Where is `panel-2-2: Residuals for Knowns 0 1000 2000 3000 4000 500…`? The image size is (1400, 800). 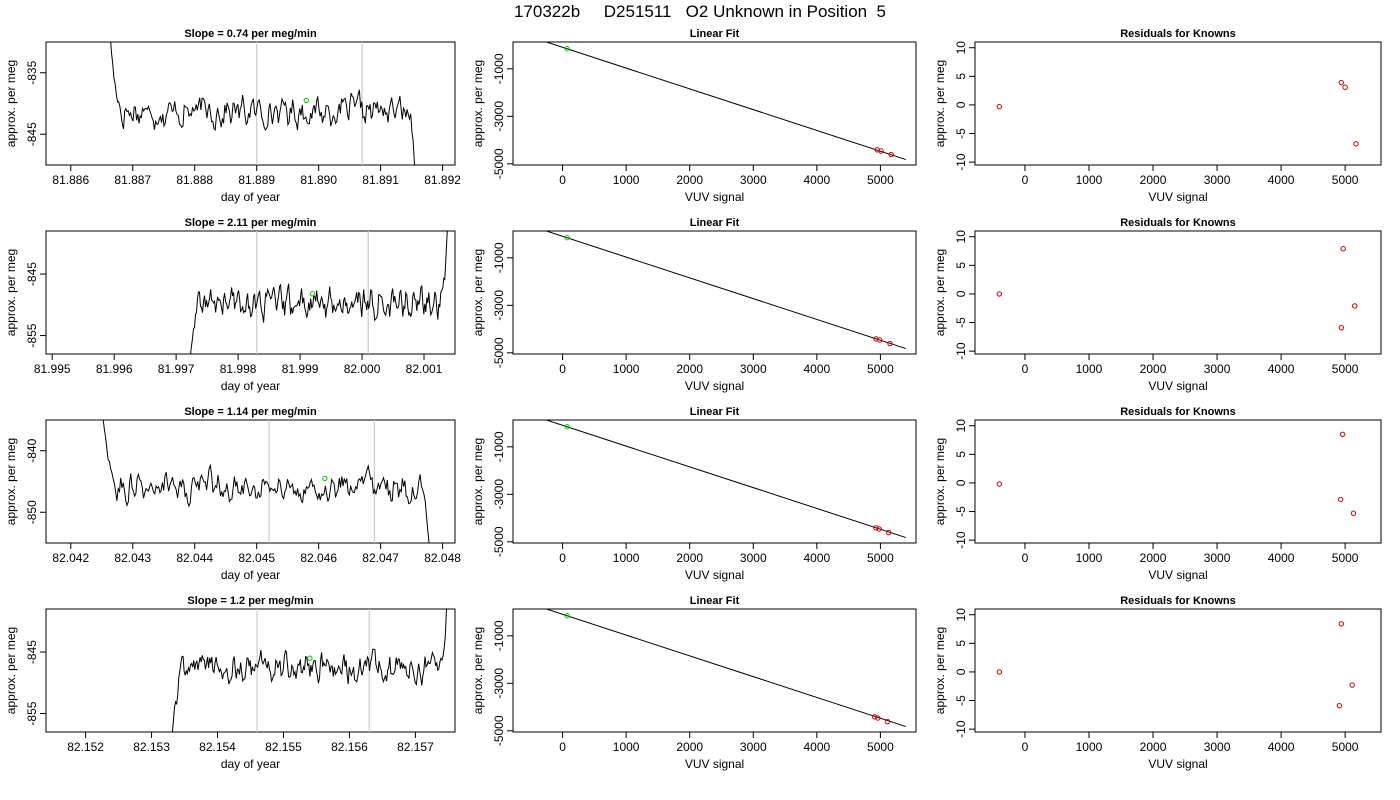 panel-2-2: Residuals for Knowns 0 1000 2000 3000 4000 500… is located at coordinates (1157, 494).